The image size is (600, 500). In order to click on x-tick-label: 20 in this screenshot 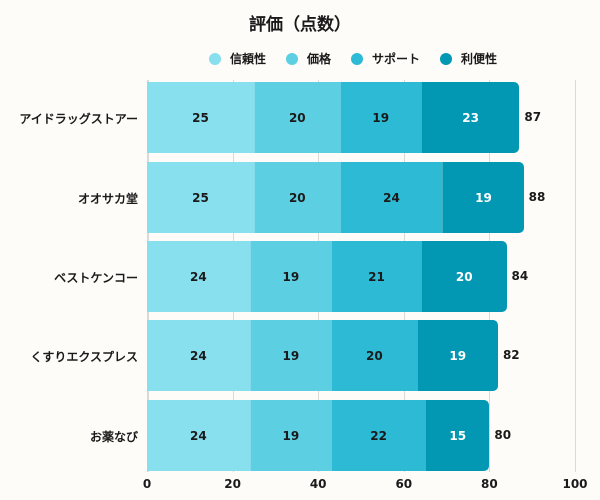, I will do `click(232, 484)`.